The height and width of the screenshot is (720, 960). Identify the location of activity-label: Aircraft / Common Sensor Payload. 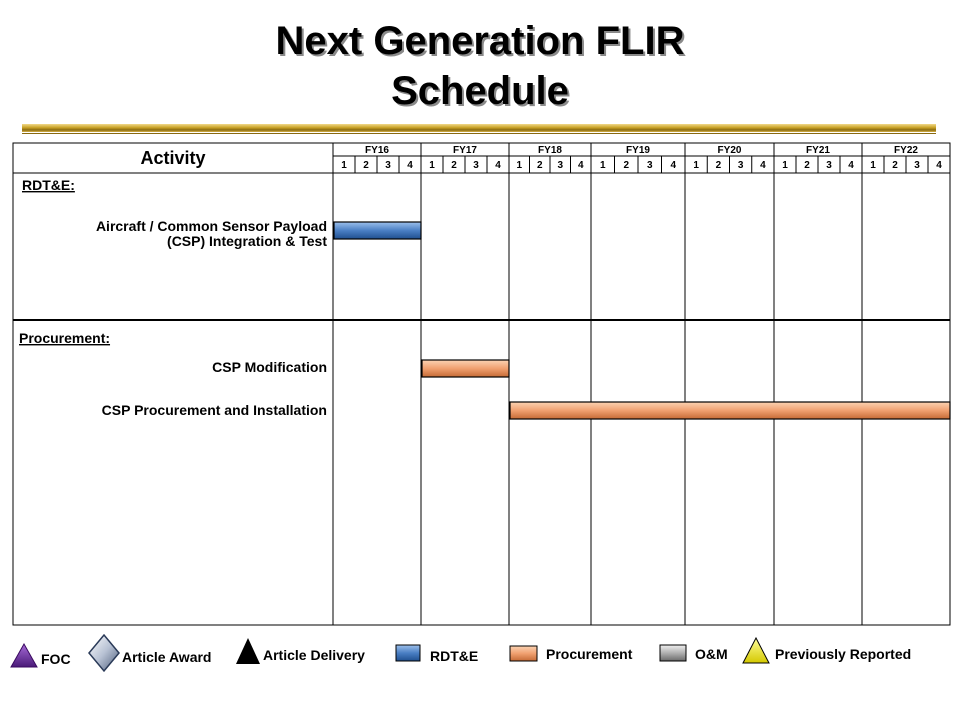
(211, 226).